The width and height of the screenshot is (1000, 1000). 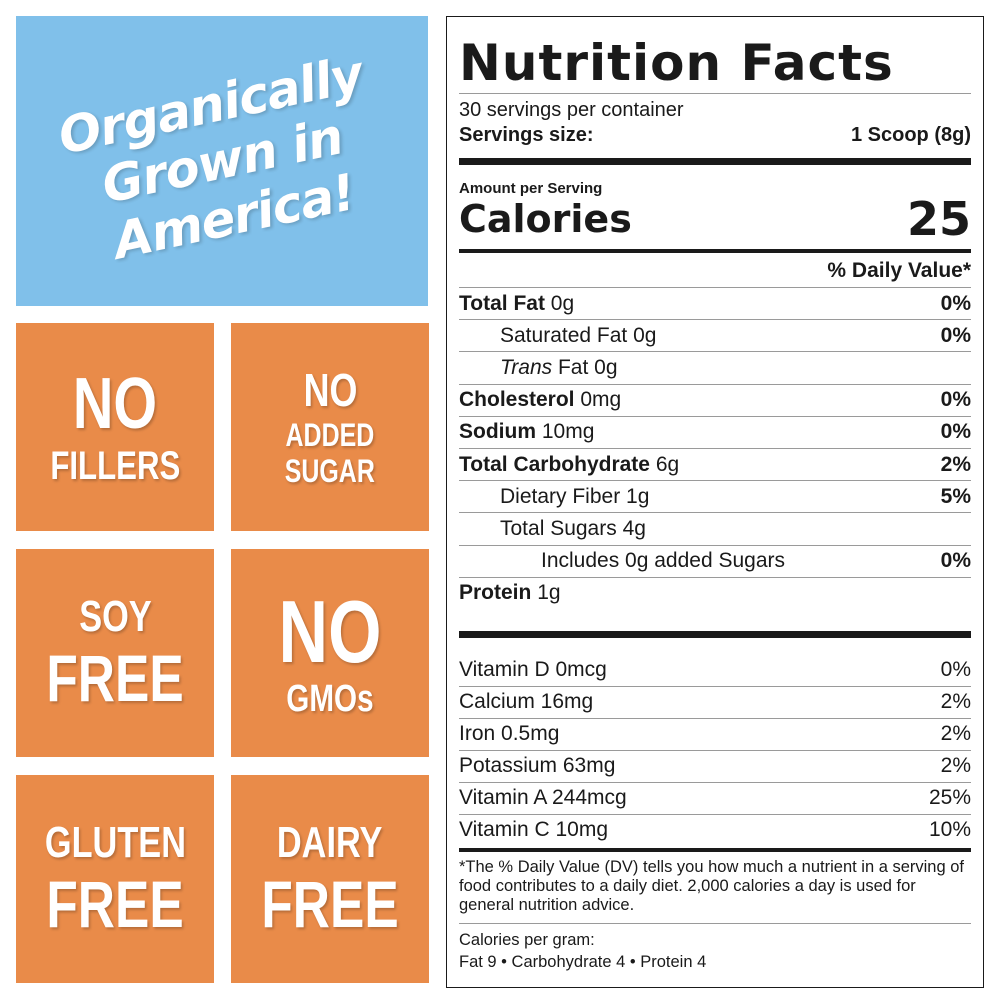 I want to click on nutrient-name: Fat, so click(x=573, y=367).